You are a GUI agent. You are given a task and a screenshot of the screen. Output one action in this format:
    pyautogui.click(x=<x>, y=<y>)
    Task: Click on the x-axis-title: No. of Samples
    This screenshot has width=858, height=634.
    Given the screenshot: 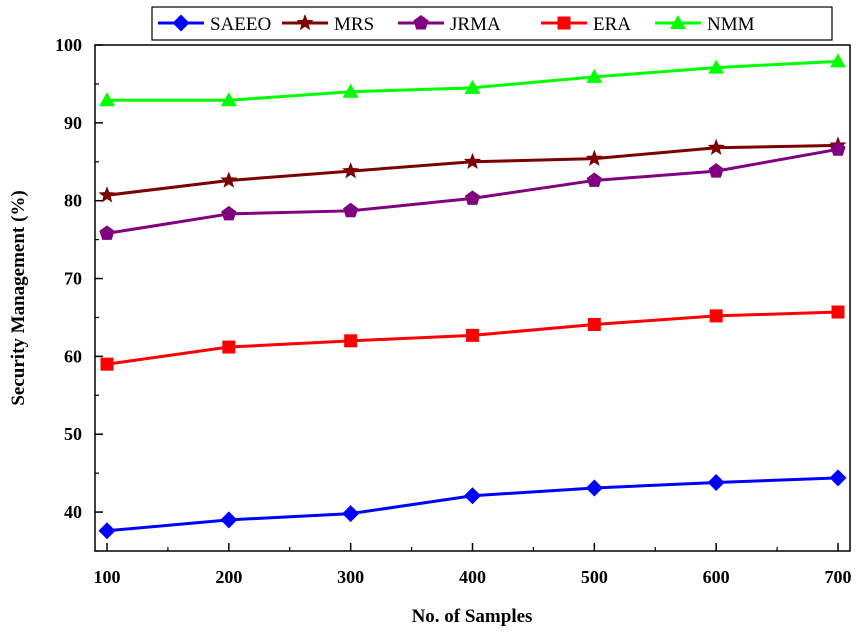 What is the action you would take?
    pyautogui.click(x=472, y=616)
    